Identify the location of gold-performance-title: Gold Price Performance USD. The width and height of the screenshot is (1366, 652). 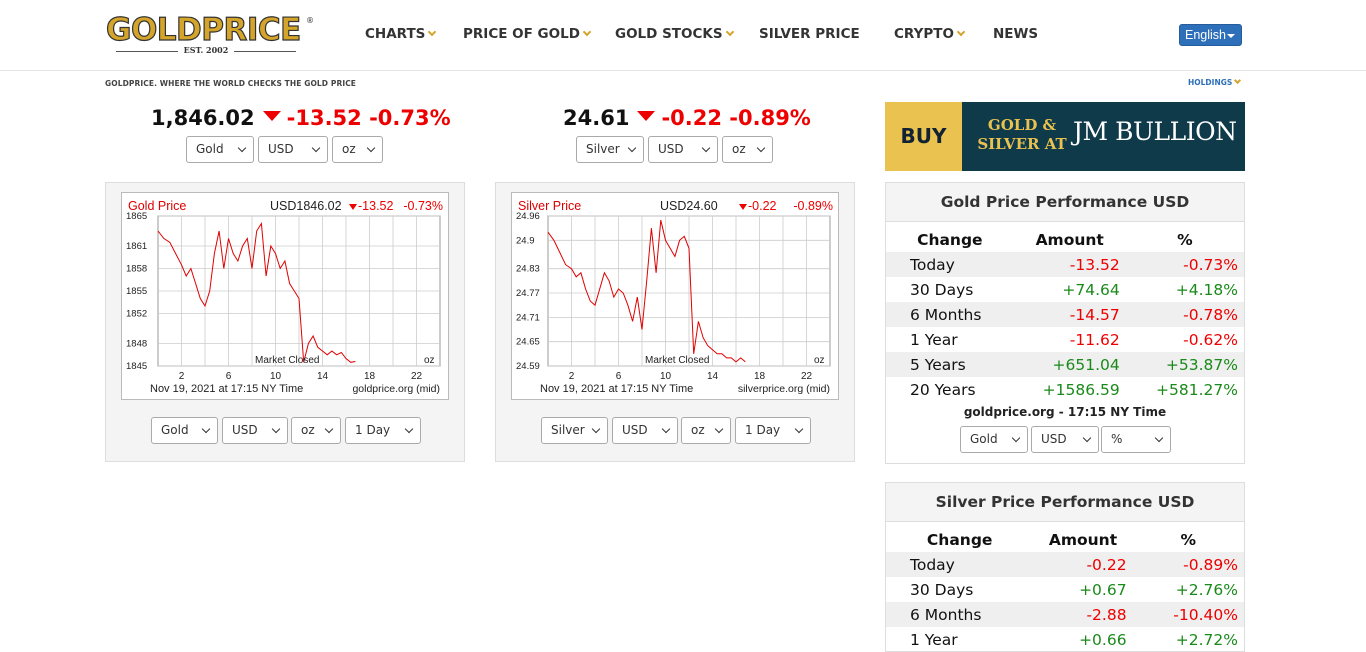
(1065, 202).